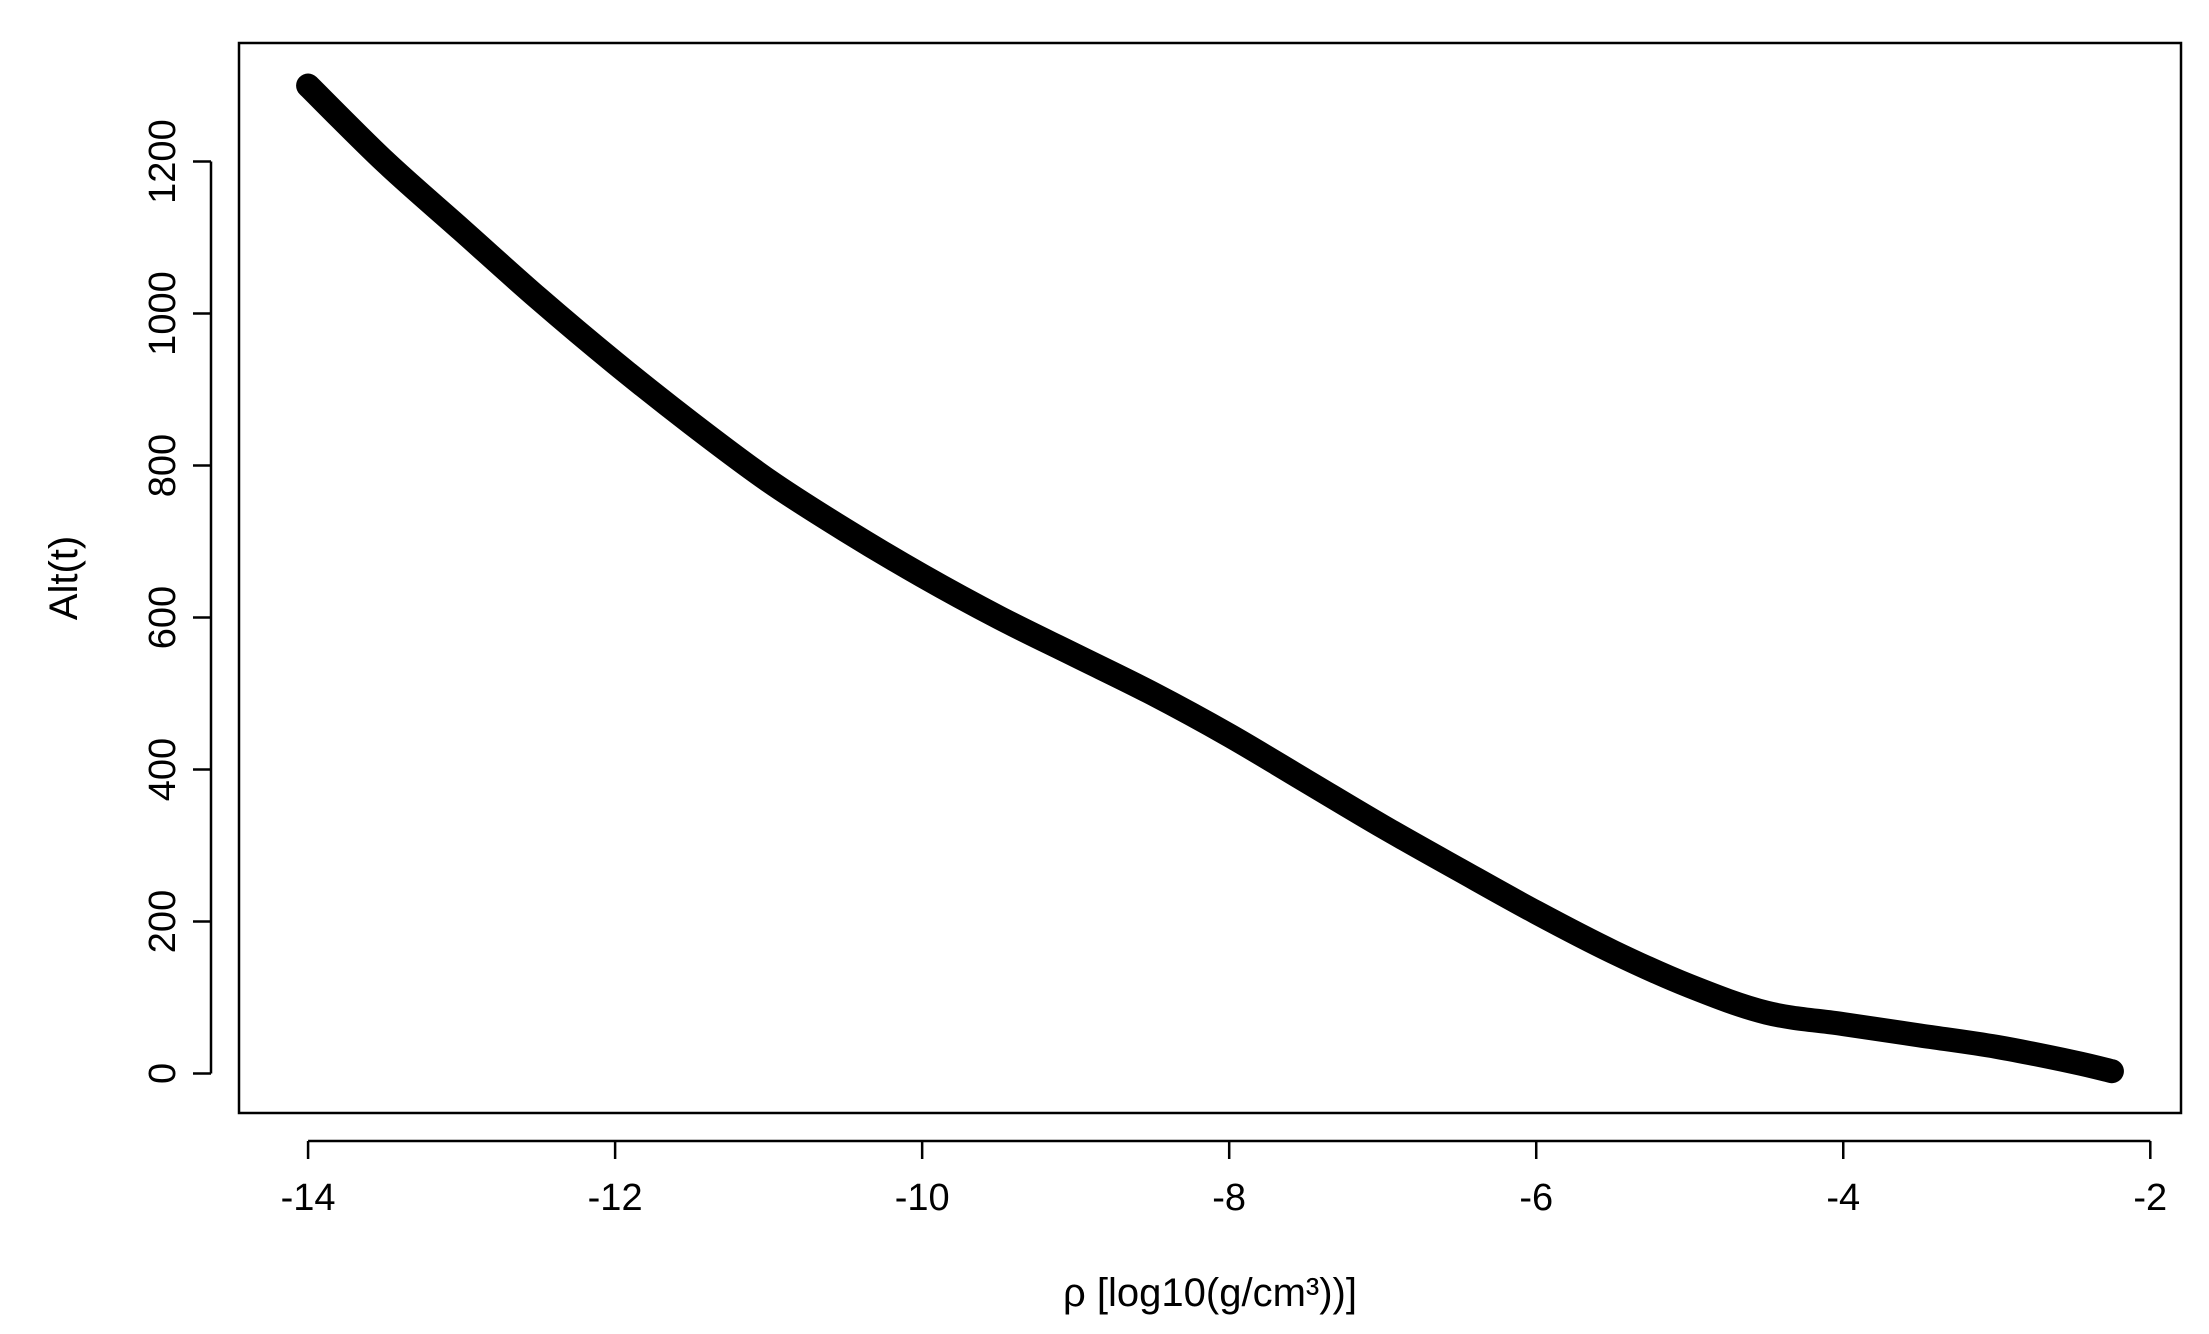 The width and height of the screenshot is (2209, 1334). I want to click on y-tick-label: 400, so click(163, 769).